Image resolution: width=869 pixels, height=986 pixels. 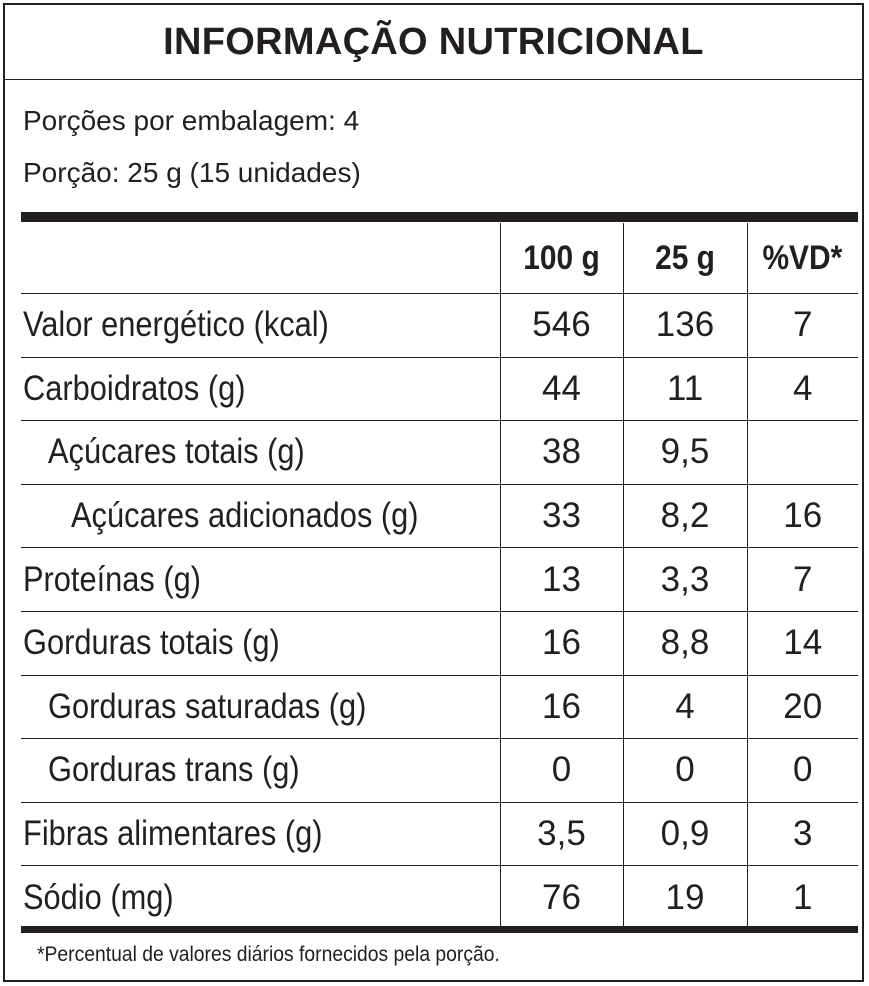 What do you see at coordinates (802, 452) in the screenshot?
I see `daily-value-percent` at bounding box center [802, 452].